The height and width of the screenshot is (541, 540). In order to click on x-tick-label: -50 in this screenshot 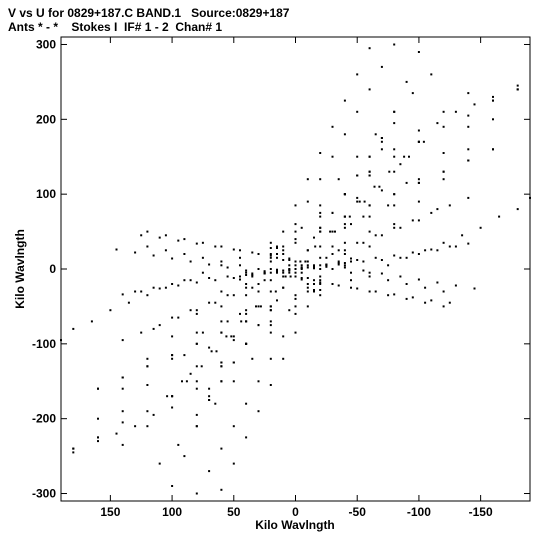, I will do `click(358, 512)`.